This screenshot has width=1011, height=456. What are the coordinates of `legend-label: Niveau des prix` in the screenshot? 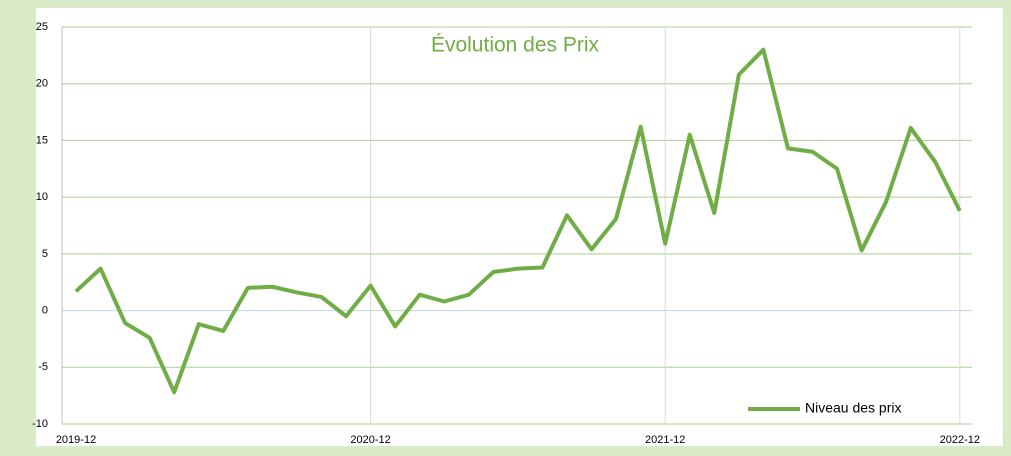 It's located at (853, 408).